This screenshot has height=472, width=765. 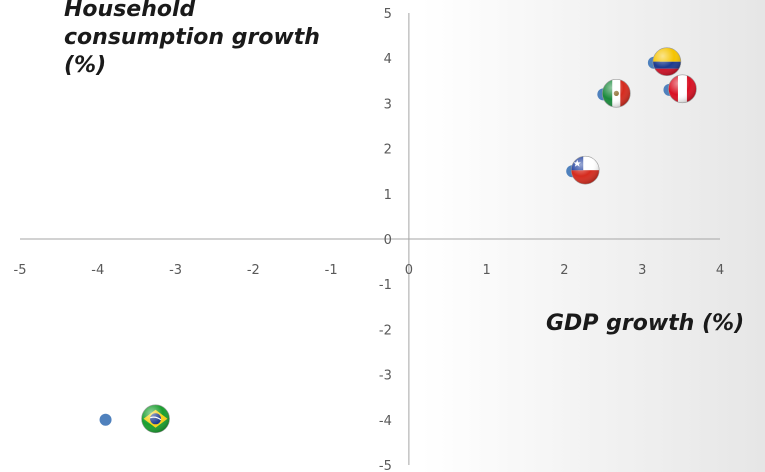 I want to click on y-tick-labels: 5 4 3 2 1 0 -1 -2 -3 -4 -5, so click(x=385, y=239).